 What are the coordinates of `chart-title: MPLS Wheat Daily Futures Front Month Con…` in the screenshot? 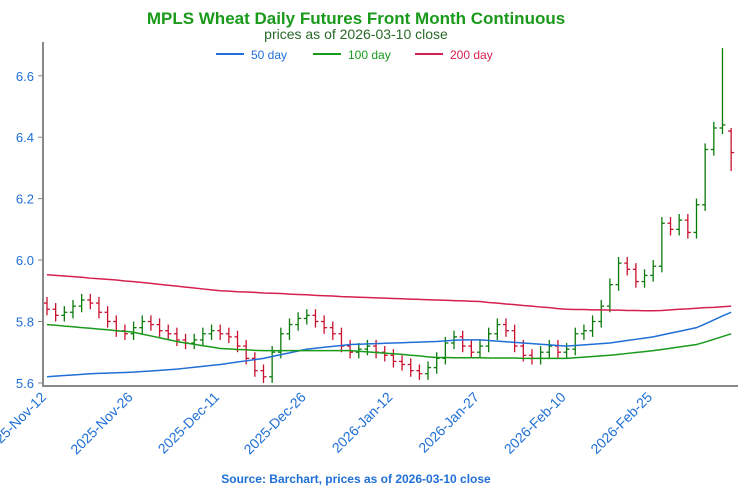 It's located at (356, 18).